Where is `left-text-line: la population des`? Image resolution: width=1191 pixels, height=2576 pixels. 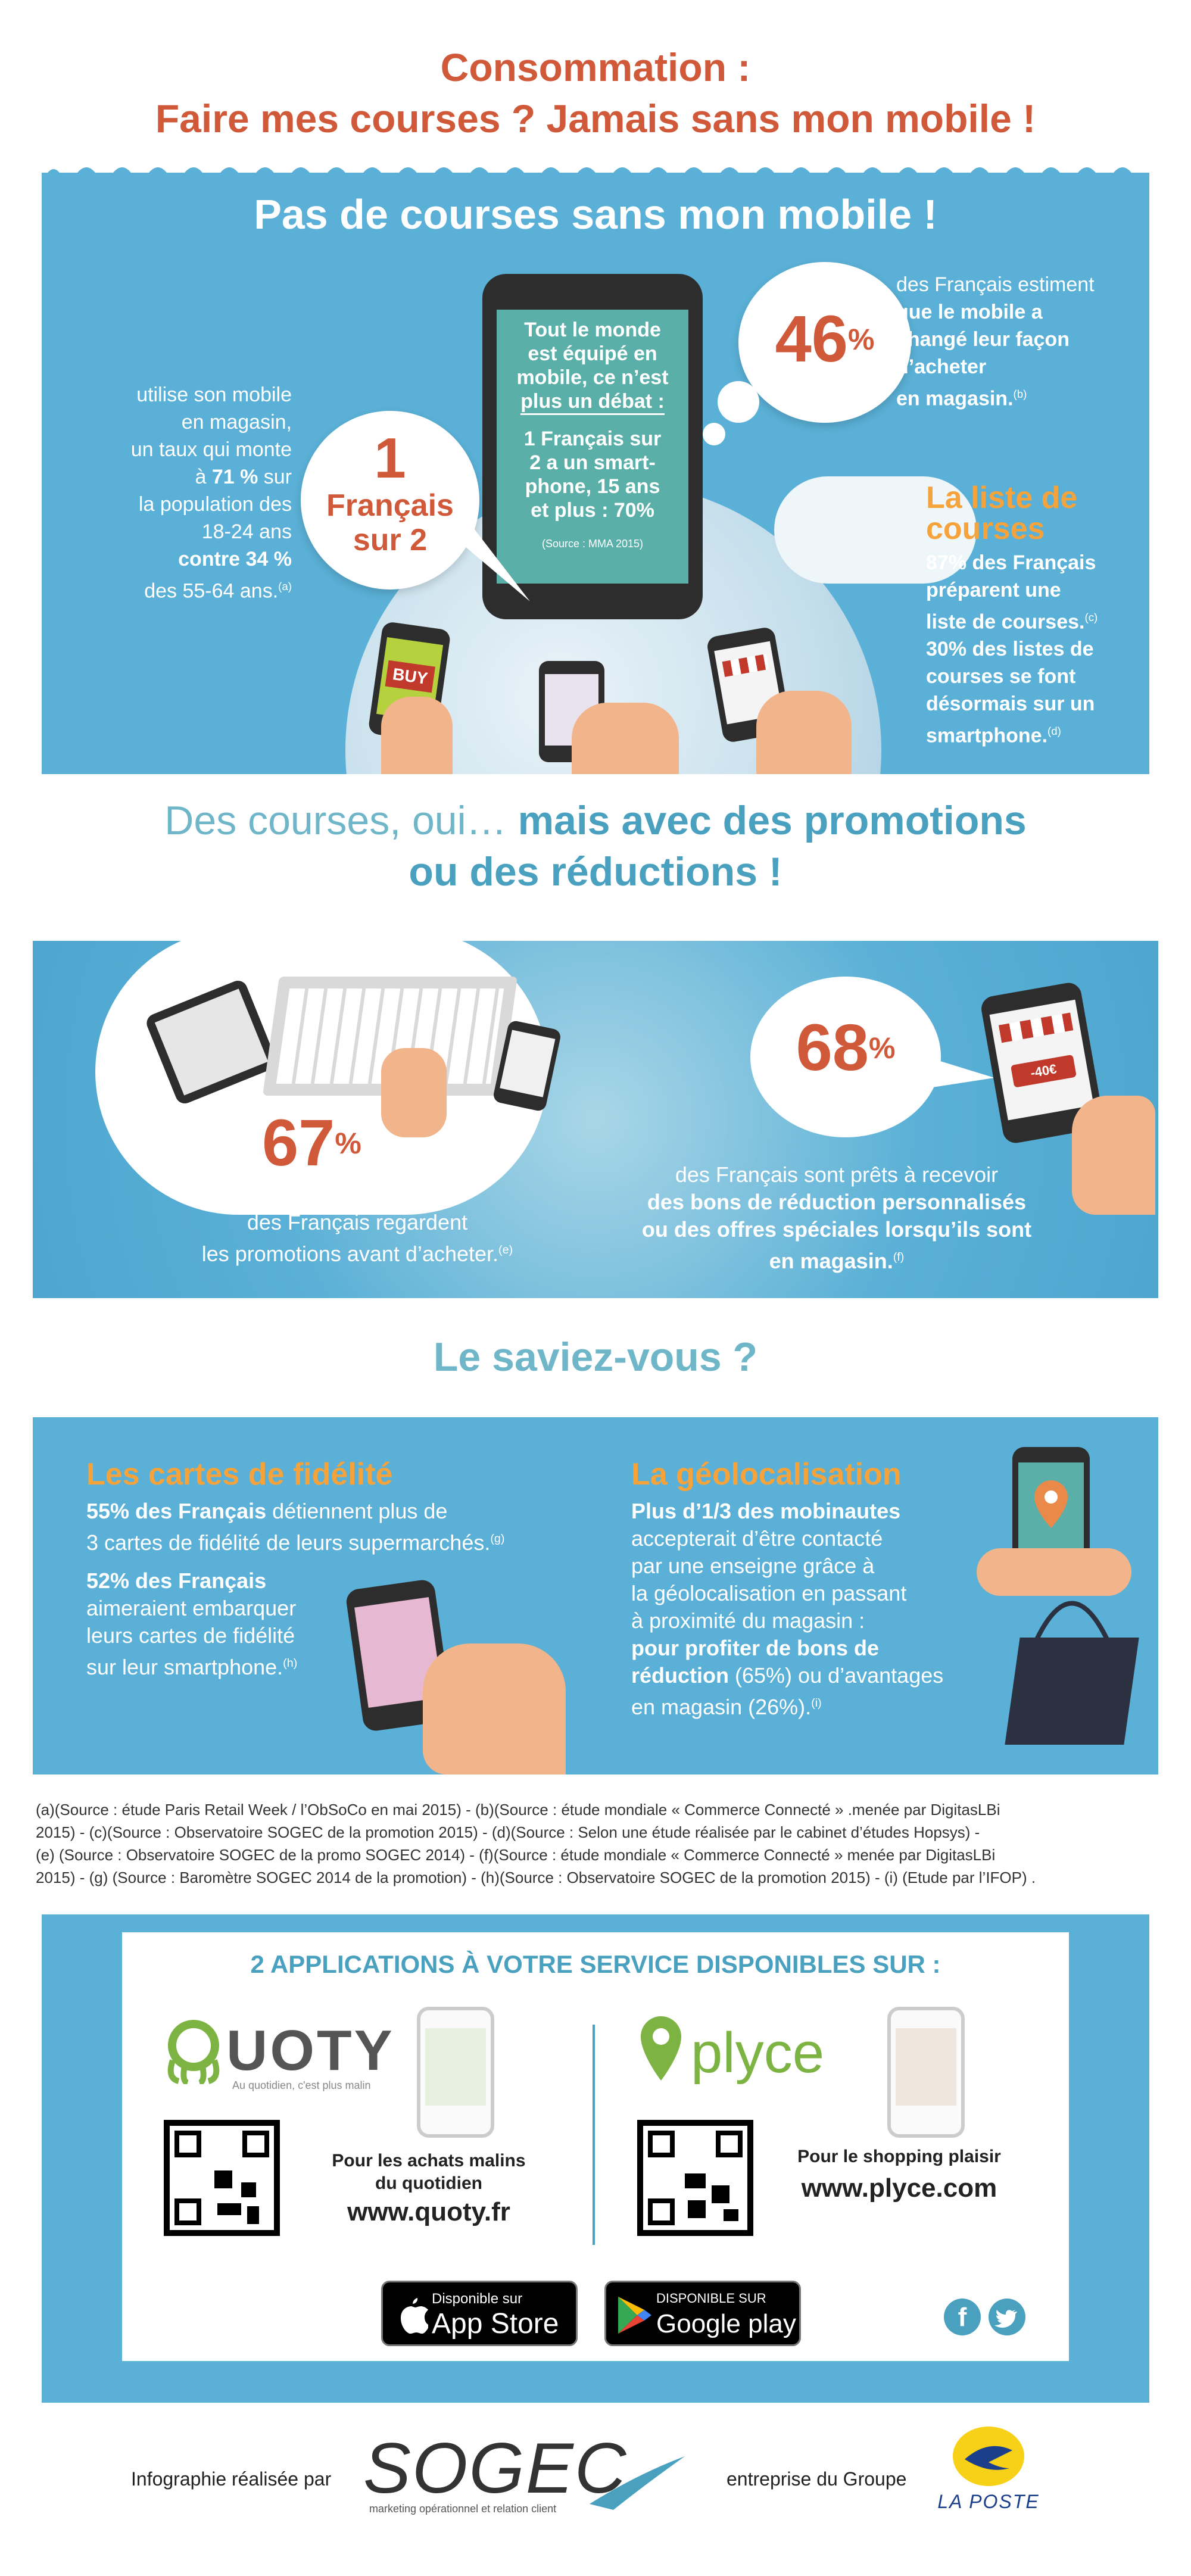 left-text-line: la population des is located at coordinates (215, 505).